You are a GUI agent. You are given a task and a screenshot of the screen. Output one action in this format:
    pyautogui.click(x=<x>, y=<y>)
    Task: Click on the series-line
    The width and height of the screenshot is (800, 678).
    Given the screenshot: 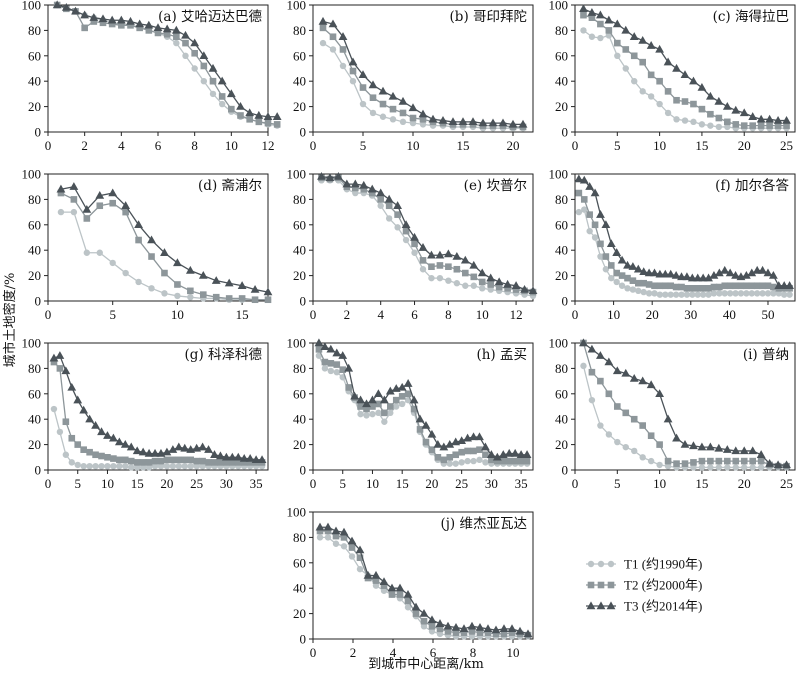 What is the action you would take?
    pyautogui.click(x=164, y=246)
    